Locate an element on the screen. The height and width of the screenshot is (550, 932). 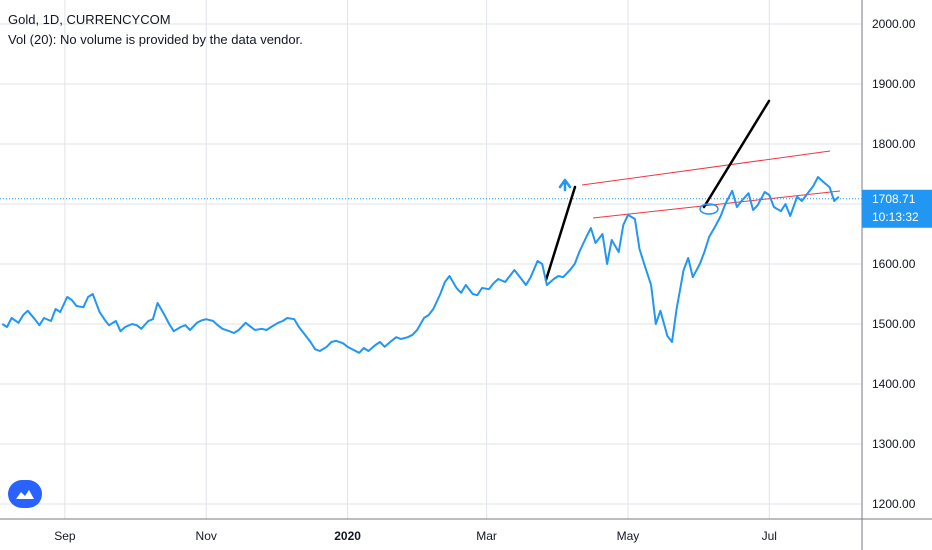
channel-lower-line is located at coordinates (716, 204).